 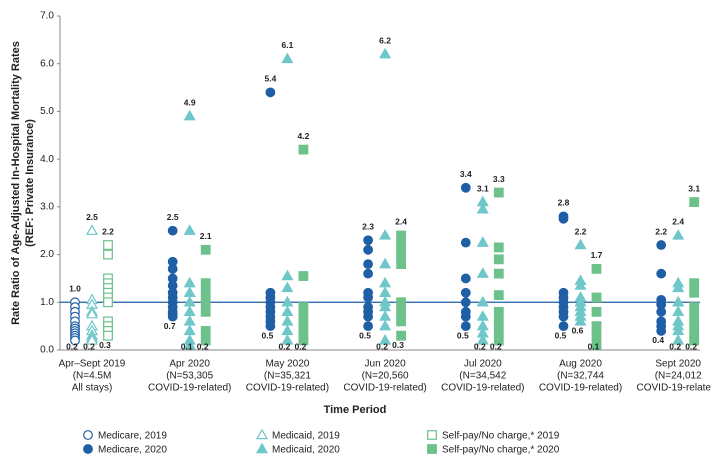 What do you see at coordinates (206, 236) in the screenshot?
I see `data-label: 2.1` at bounding box center [206, 236].